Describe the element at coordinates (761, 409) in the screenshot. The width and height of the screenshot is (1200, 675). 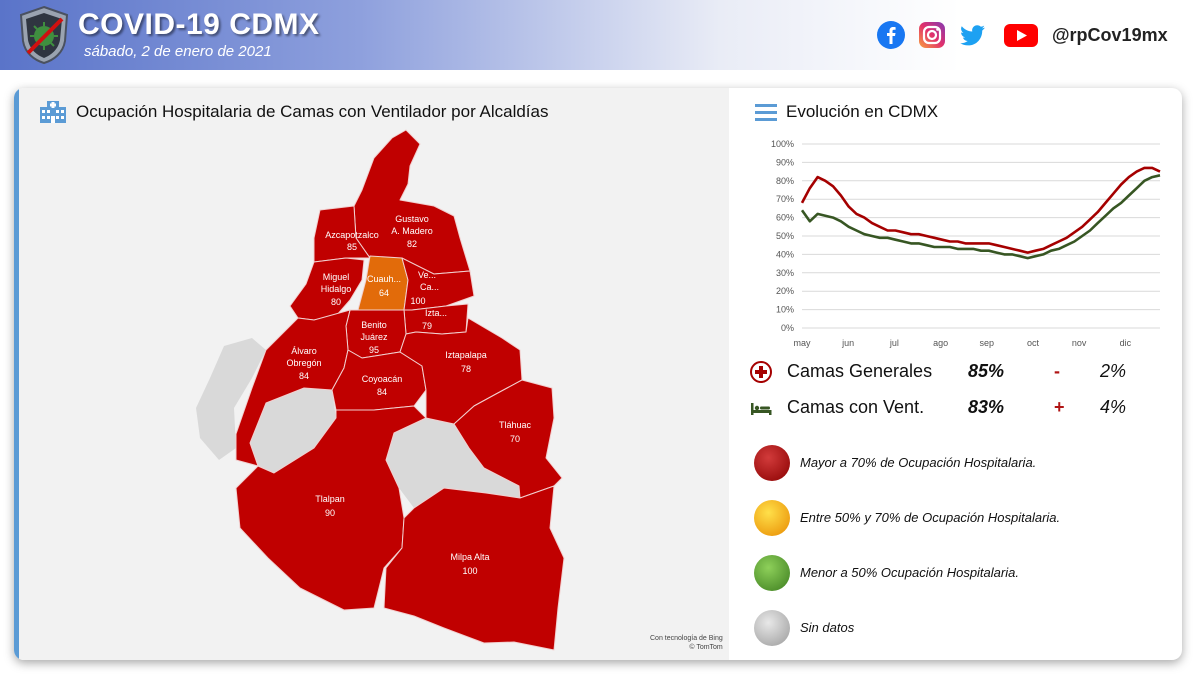
I see `bed-icon` at that location.